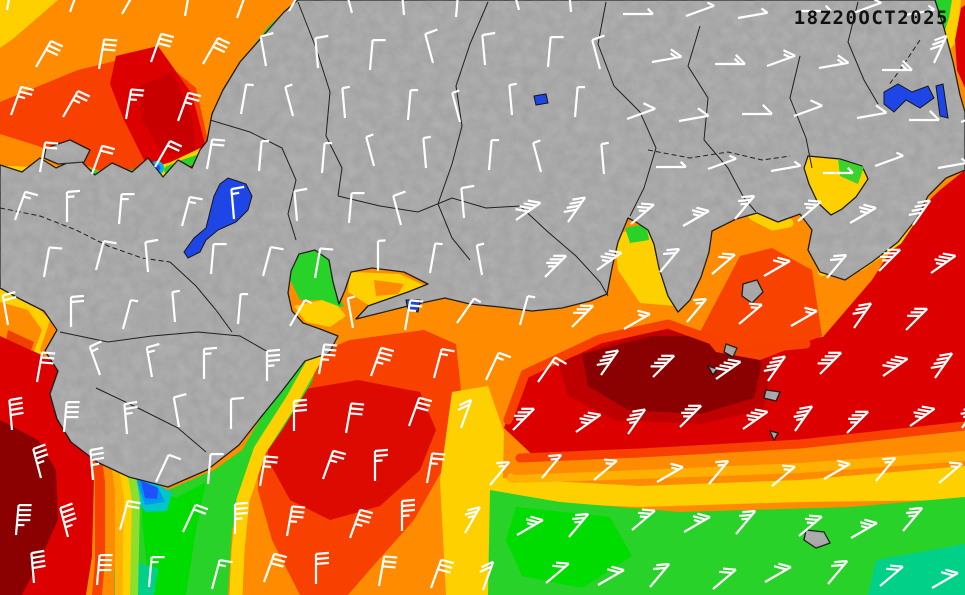  Describe the element at coordinates (871, 18) in the screenshot. I see `timestamp-label: 18Z20OCT2025` at that location.